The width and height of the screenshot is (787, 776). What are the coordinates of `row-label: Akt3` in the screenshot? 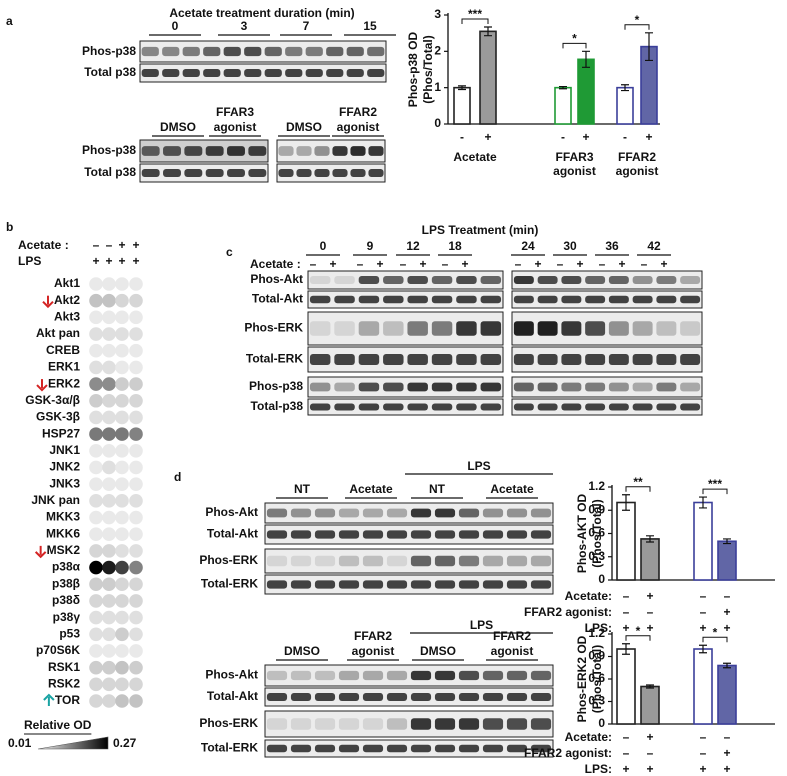 It's located at (67, 317).